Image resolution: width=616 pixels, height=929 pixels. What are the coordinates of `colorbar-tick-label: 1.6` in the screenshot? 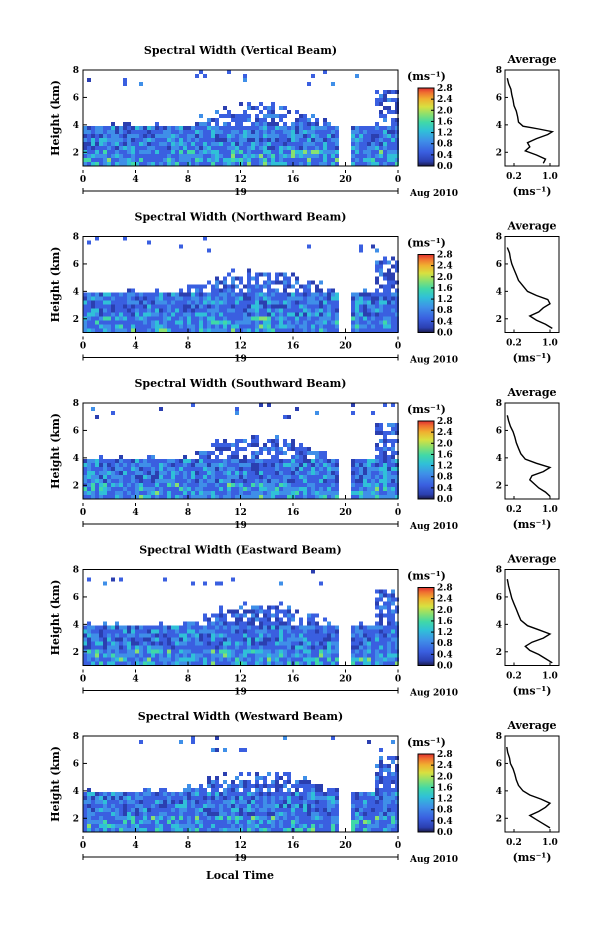 It's located at (445, 788).